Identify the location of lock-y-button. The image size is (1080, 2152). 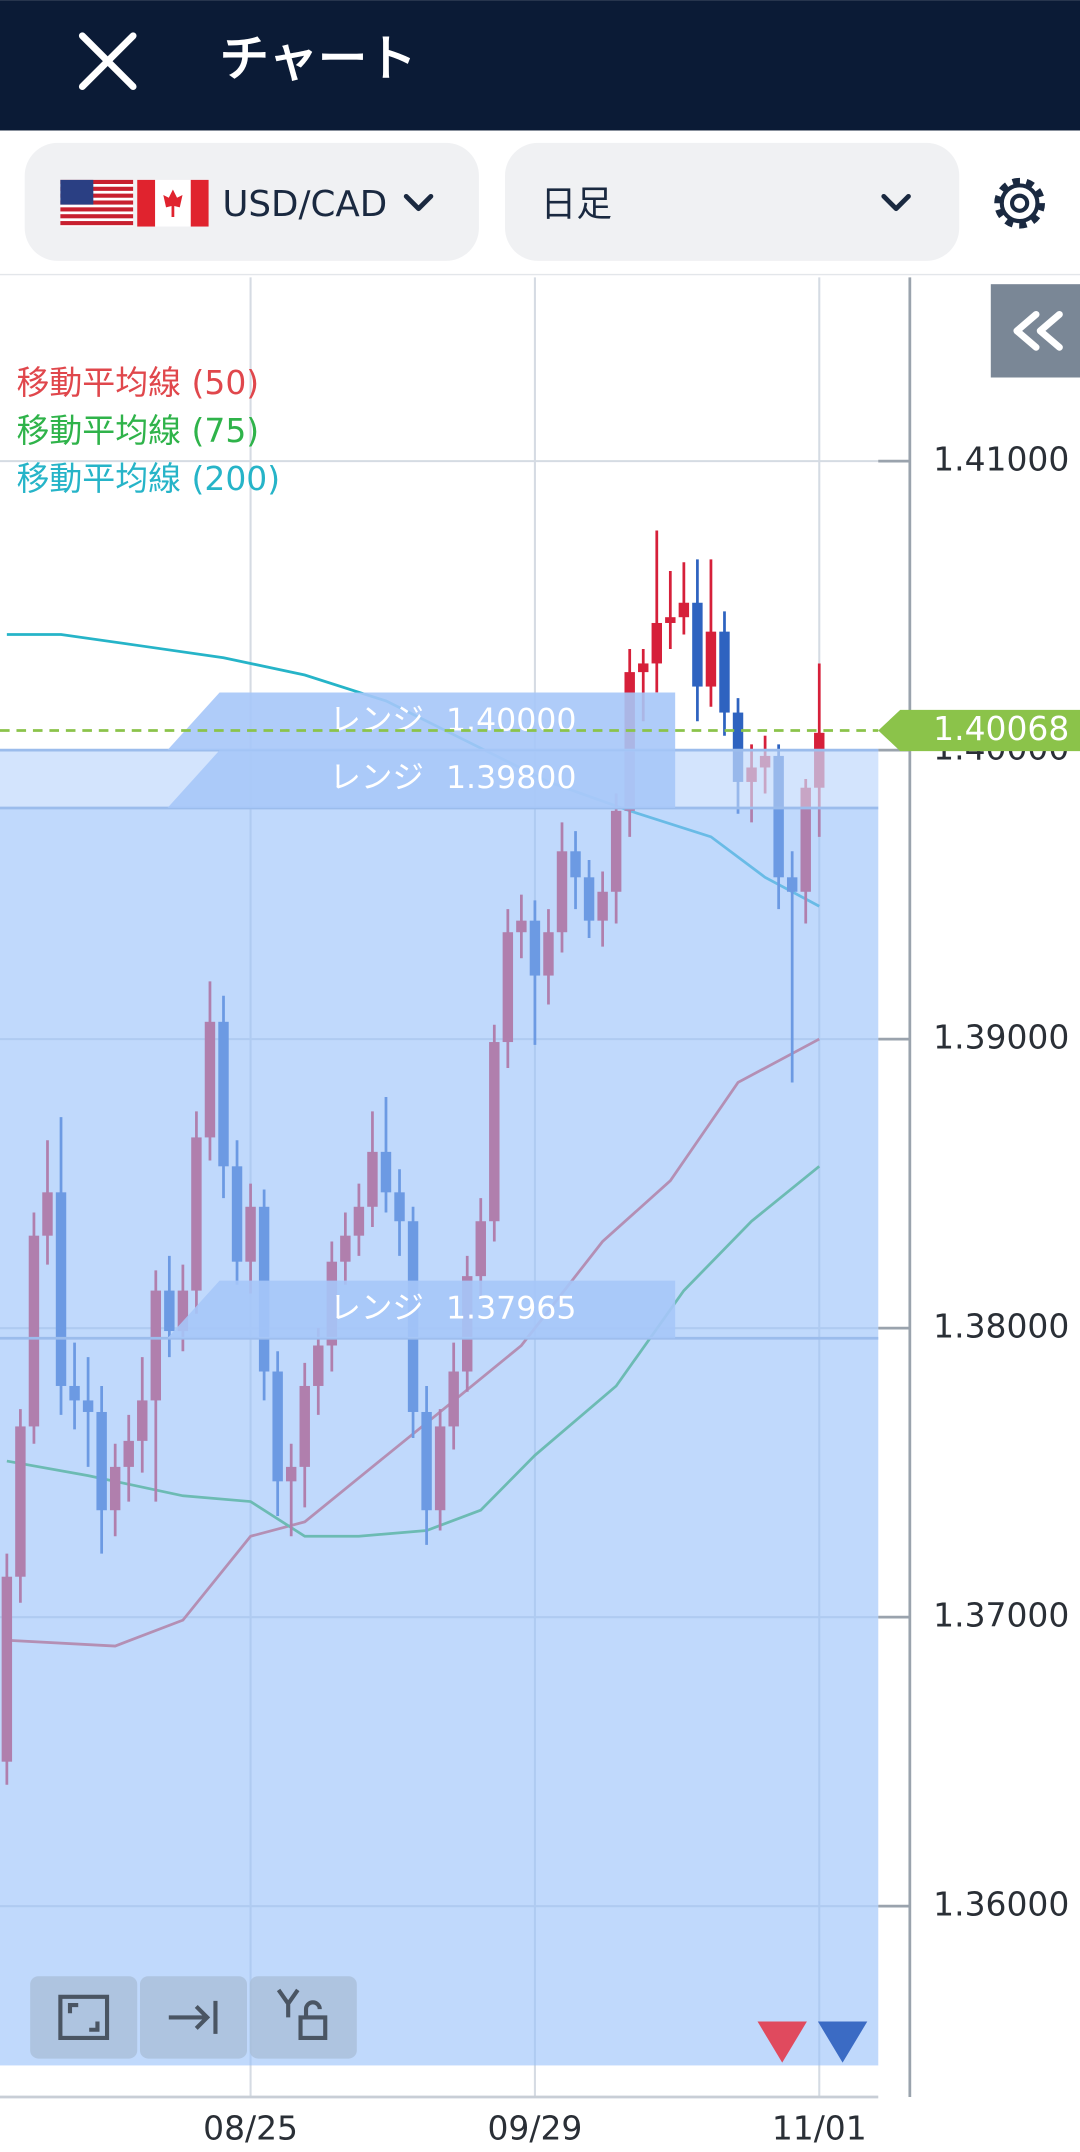
(303, 2017).